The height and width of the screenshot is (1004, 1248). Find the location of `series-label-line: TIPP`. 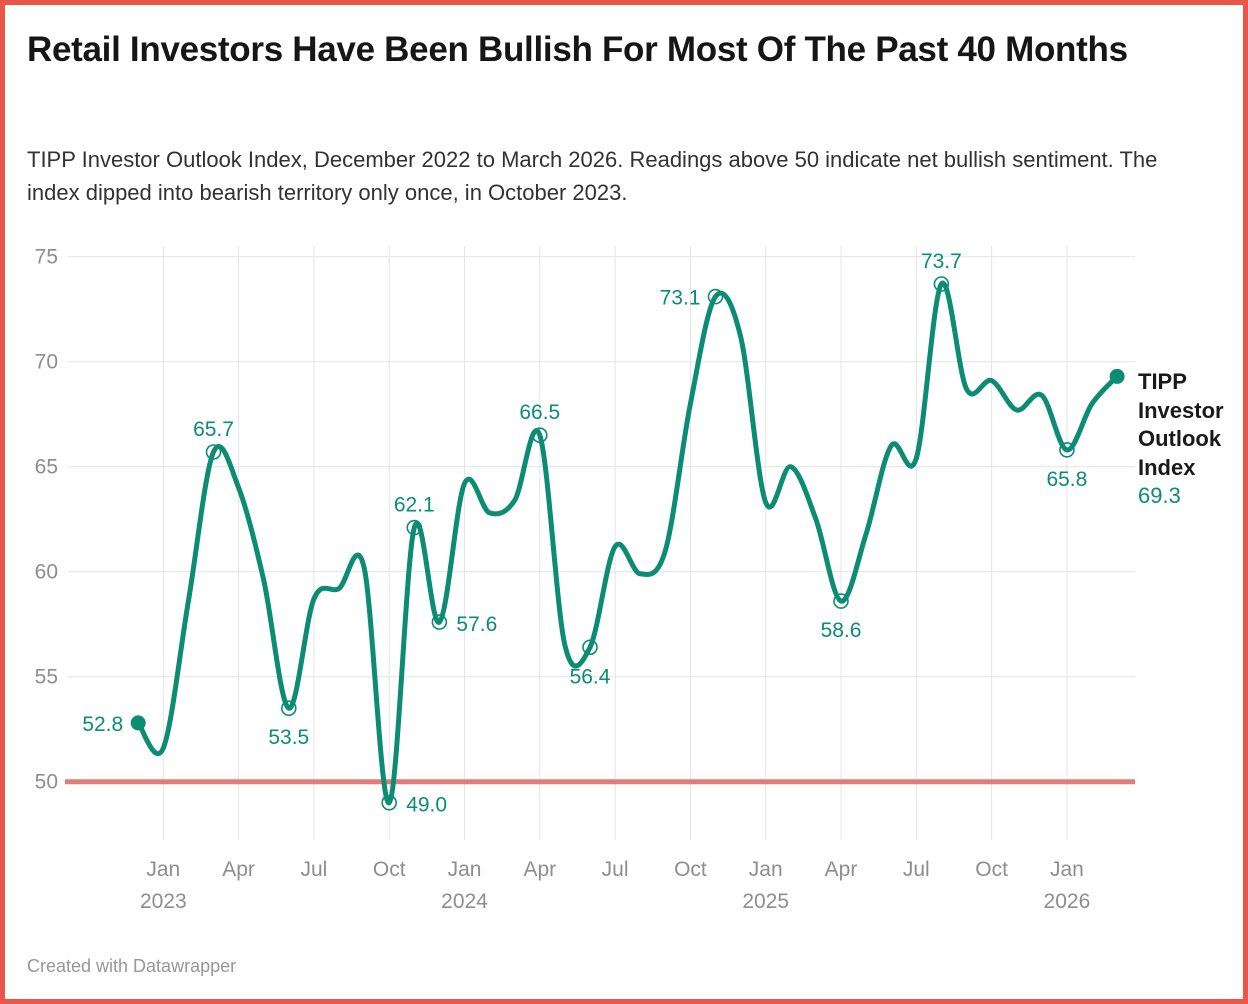

series-label-line: TIPP is located at coordinates (1162, 381).